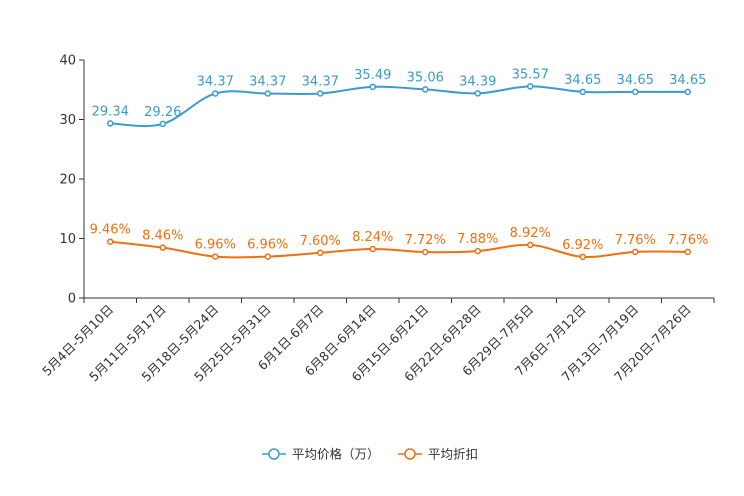 This screenshot has width=744, height=496. What do you see at coordinates (67, 61) in the screenshot?
I see `y-tick-label: 40` at bounding box center [67, 61].